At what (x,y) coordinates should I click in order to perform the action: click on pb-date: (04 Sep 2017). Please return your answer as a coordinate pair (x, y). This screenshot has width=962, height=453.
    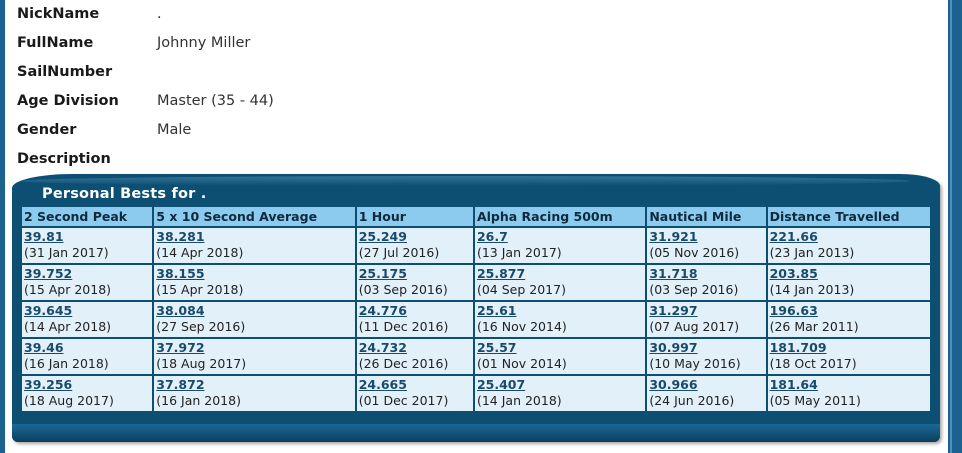
    Looking at the image, I should click on (521, 289).